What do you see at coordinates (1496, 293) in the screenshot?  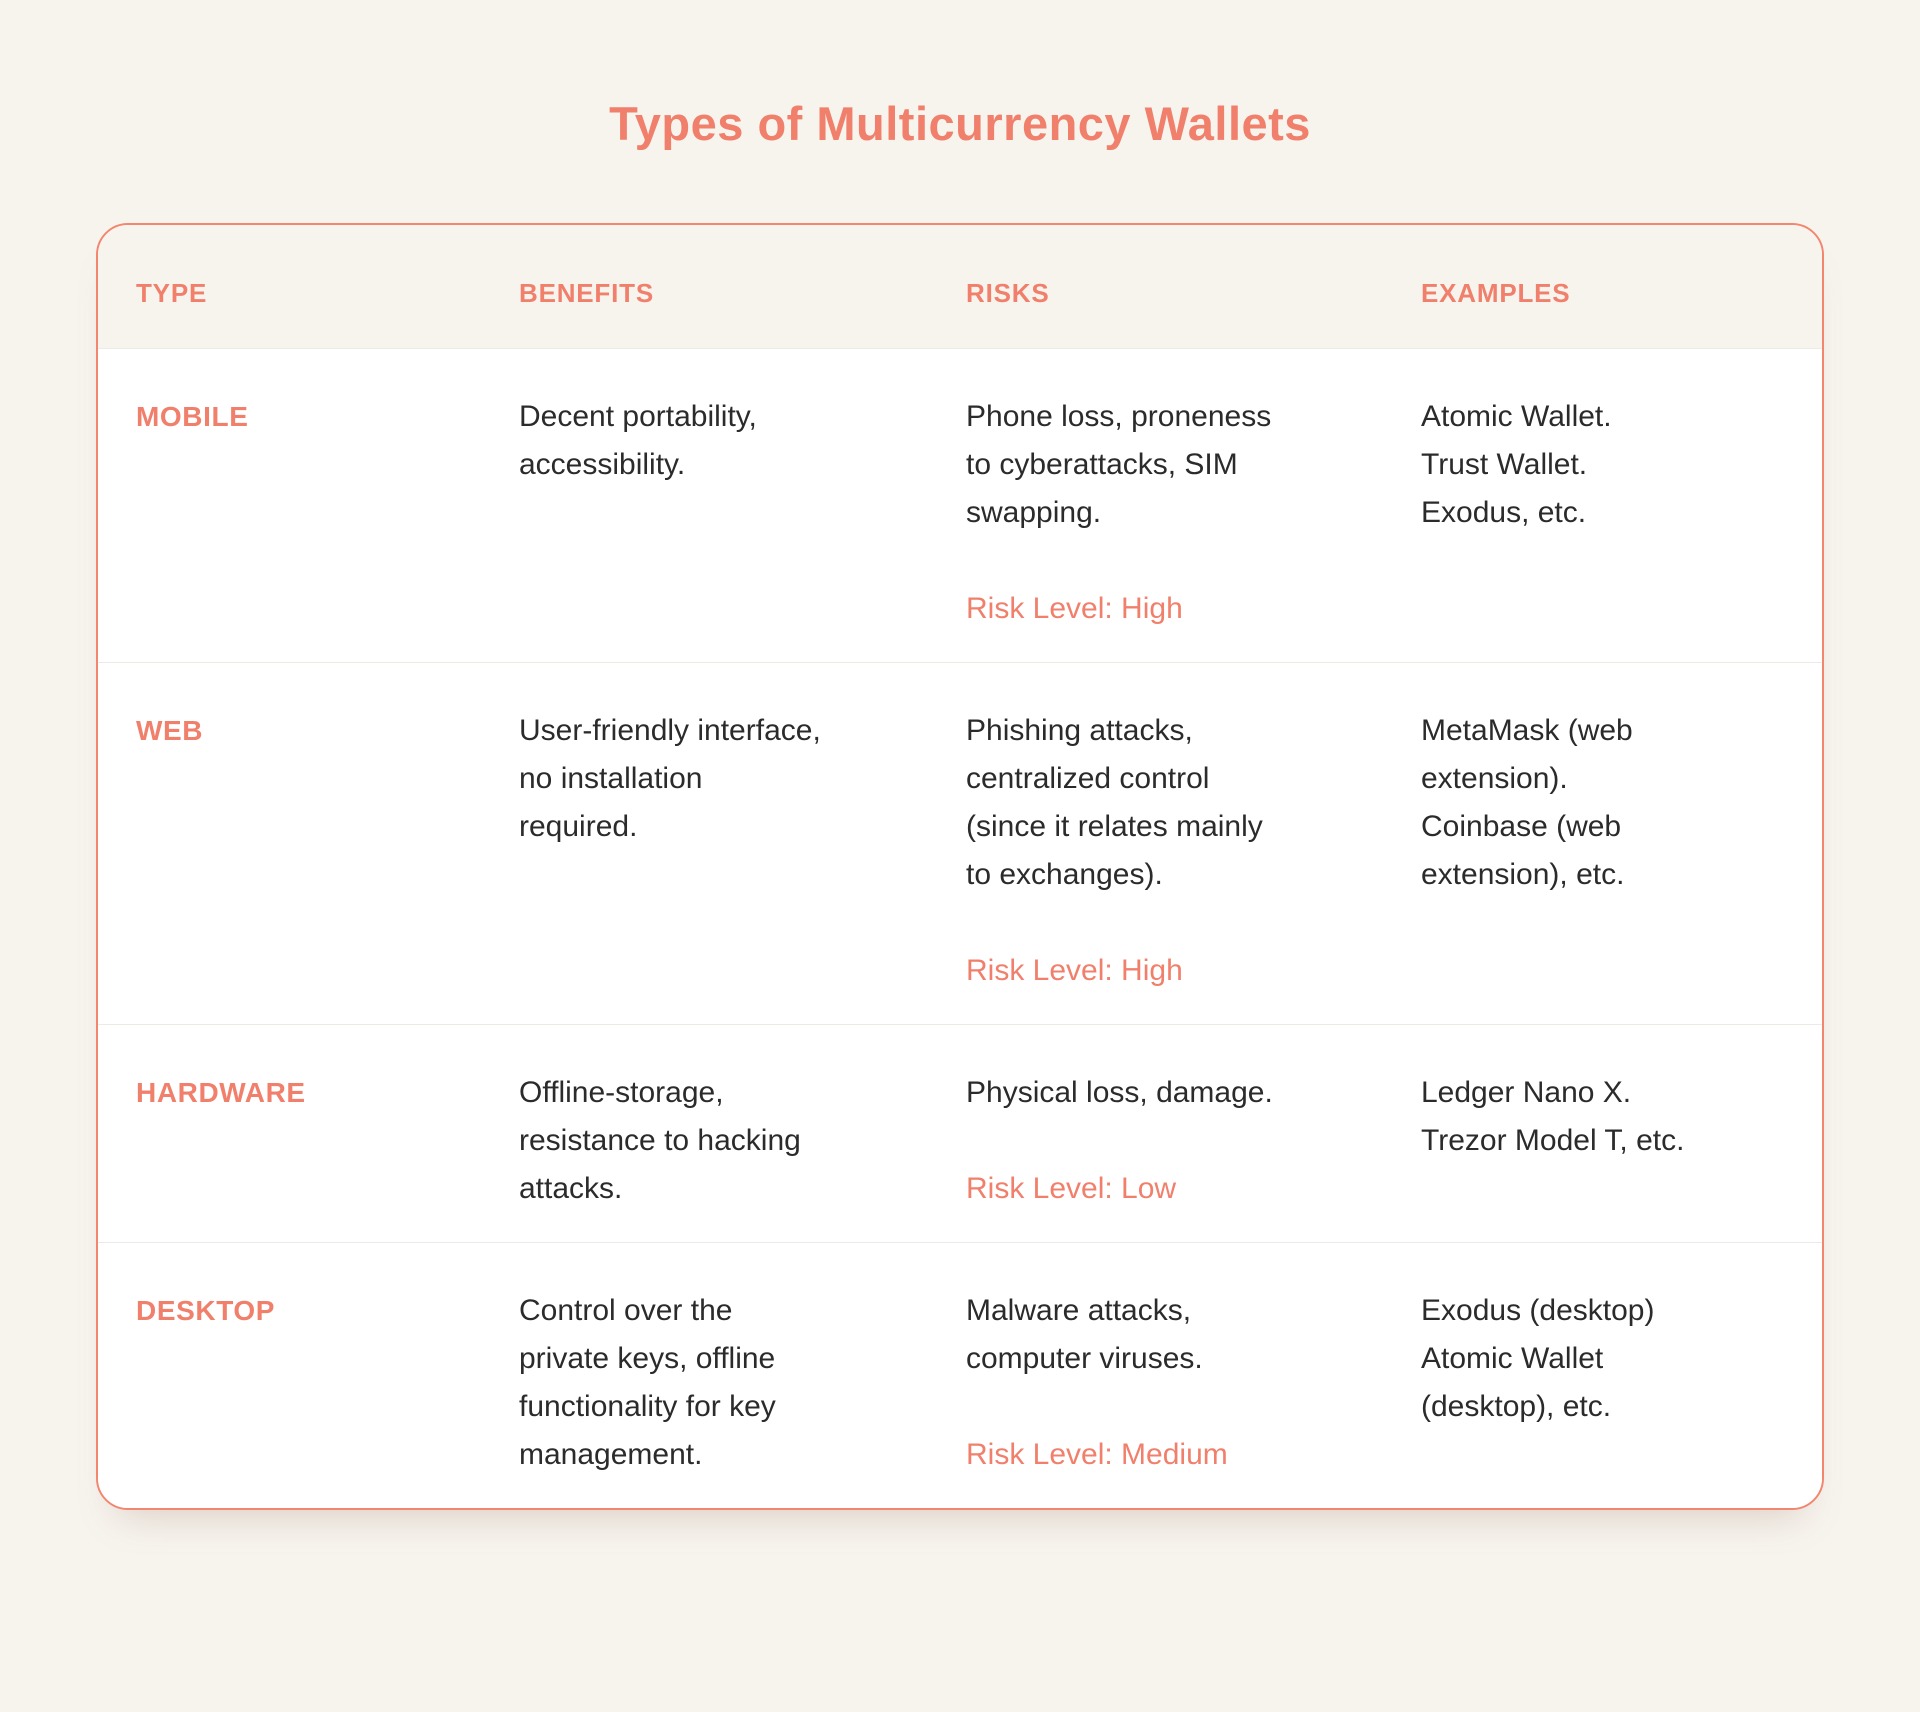 I see `col-header-examples: EXAMPLES` at bounding box center [1496, 293].